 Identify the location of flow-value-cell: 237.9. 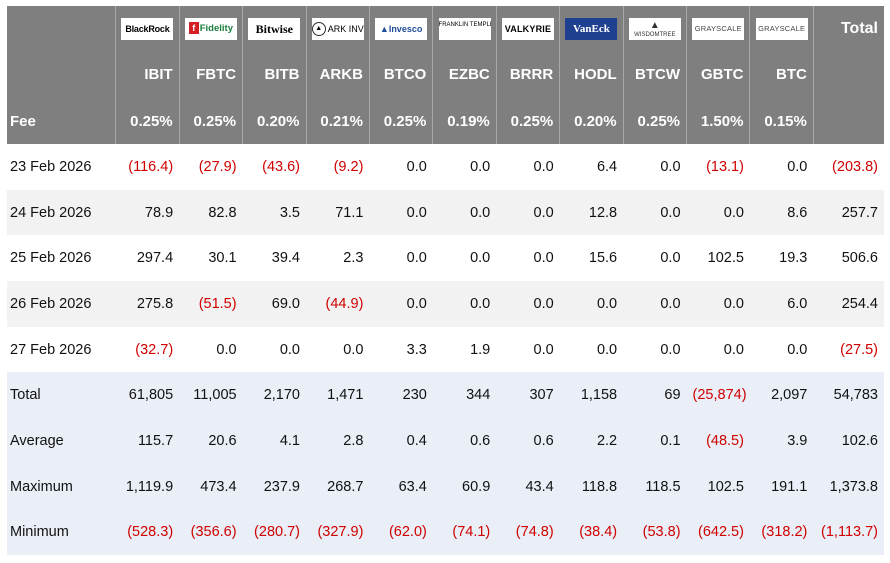
(274, 486).